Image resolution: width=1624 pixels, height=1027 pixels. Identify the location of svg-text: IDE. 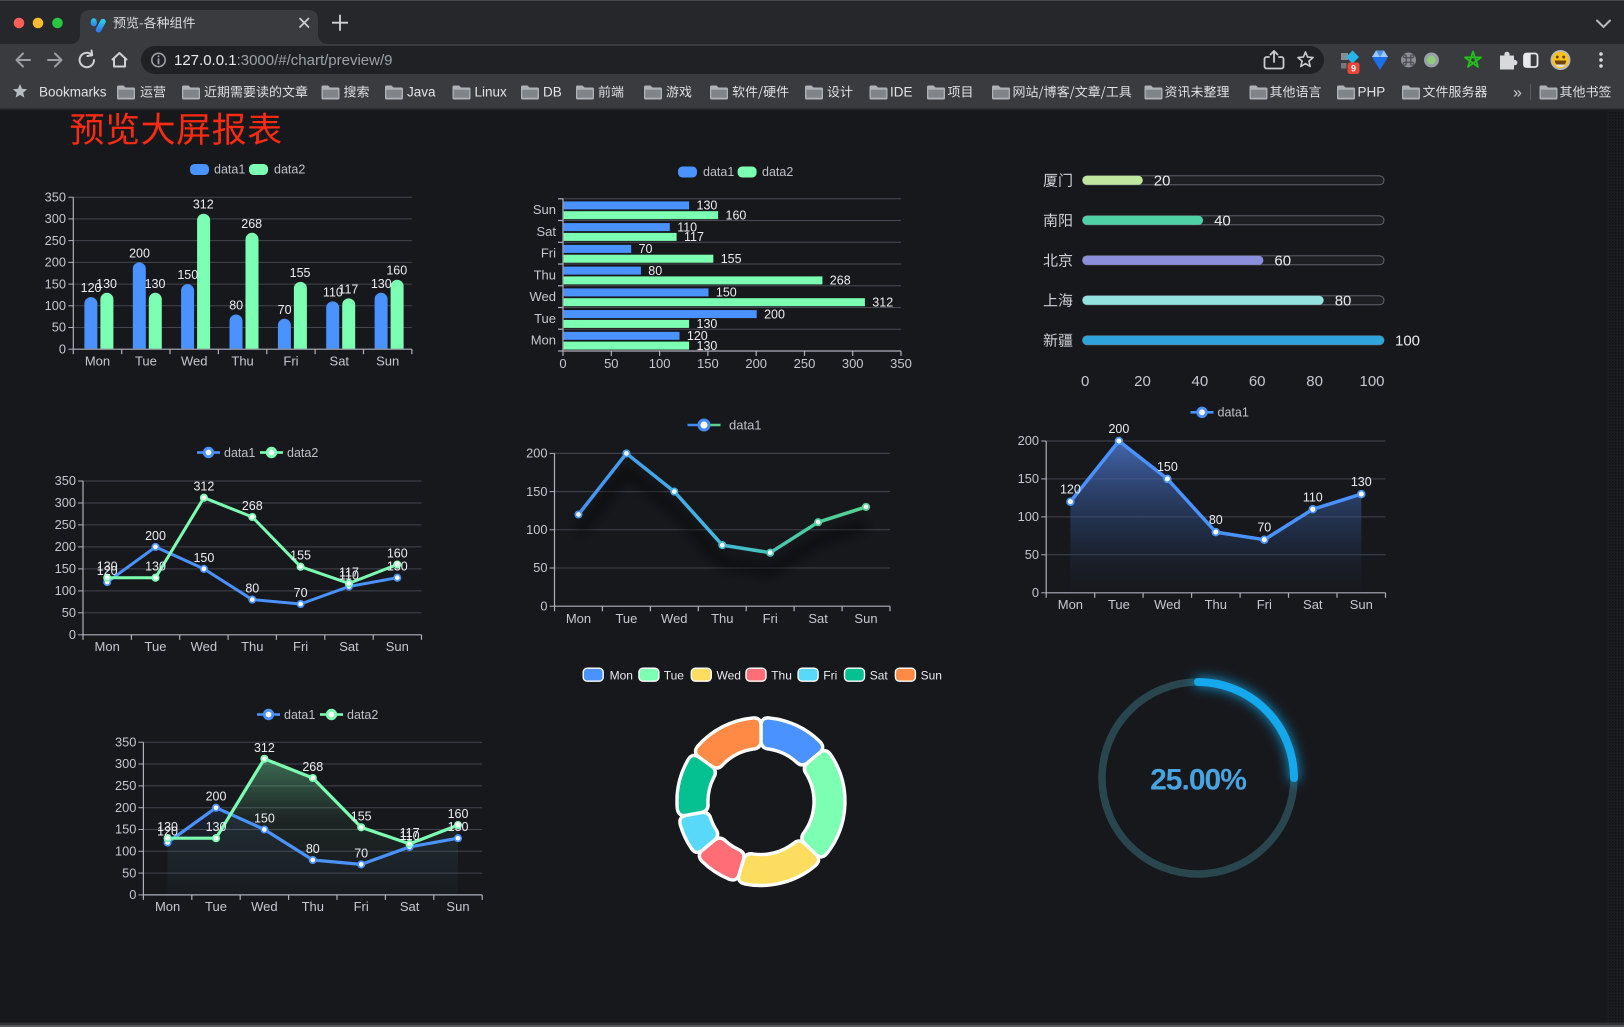
(901, 92).